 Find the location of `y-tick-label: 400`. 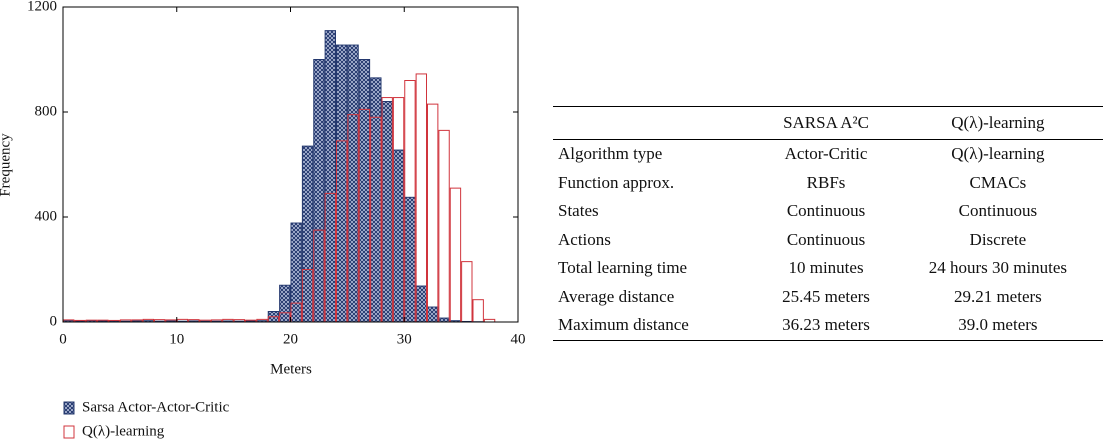

y-tick-label: 400 is located at coordinates (46, 216).